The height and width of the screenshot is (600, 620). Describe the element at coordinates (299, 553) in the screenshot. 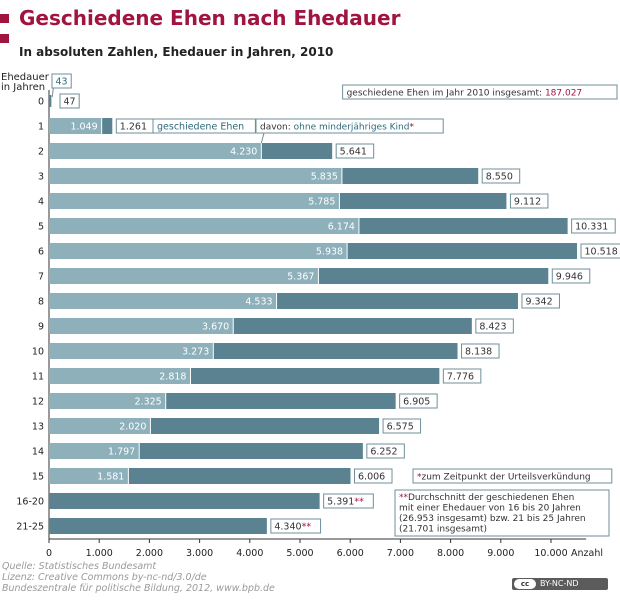

I see `x-tick-label: 5.000` at that location.